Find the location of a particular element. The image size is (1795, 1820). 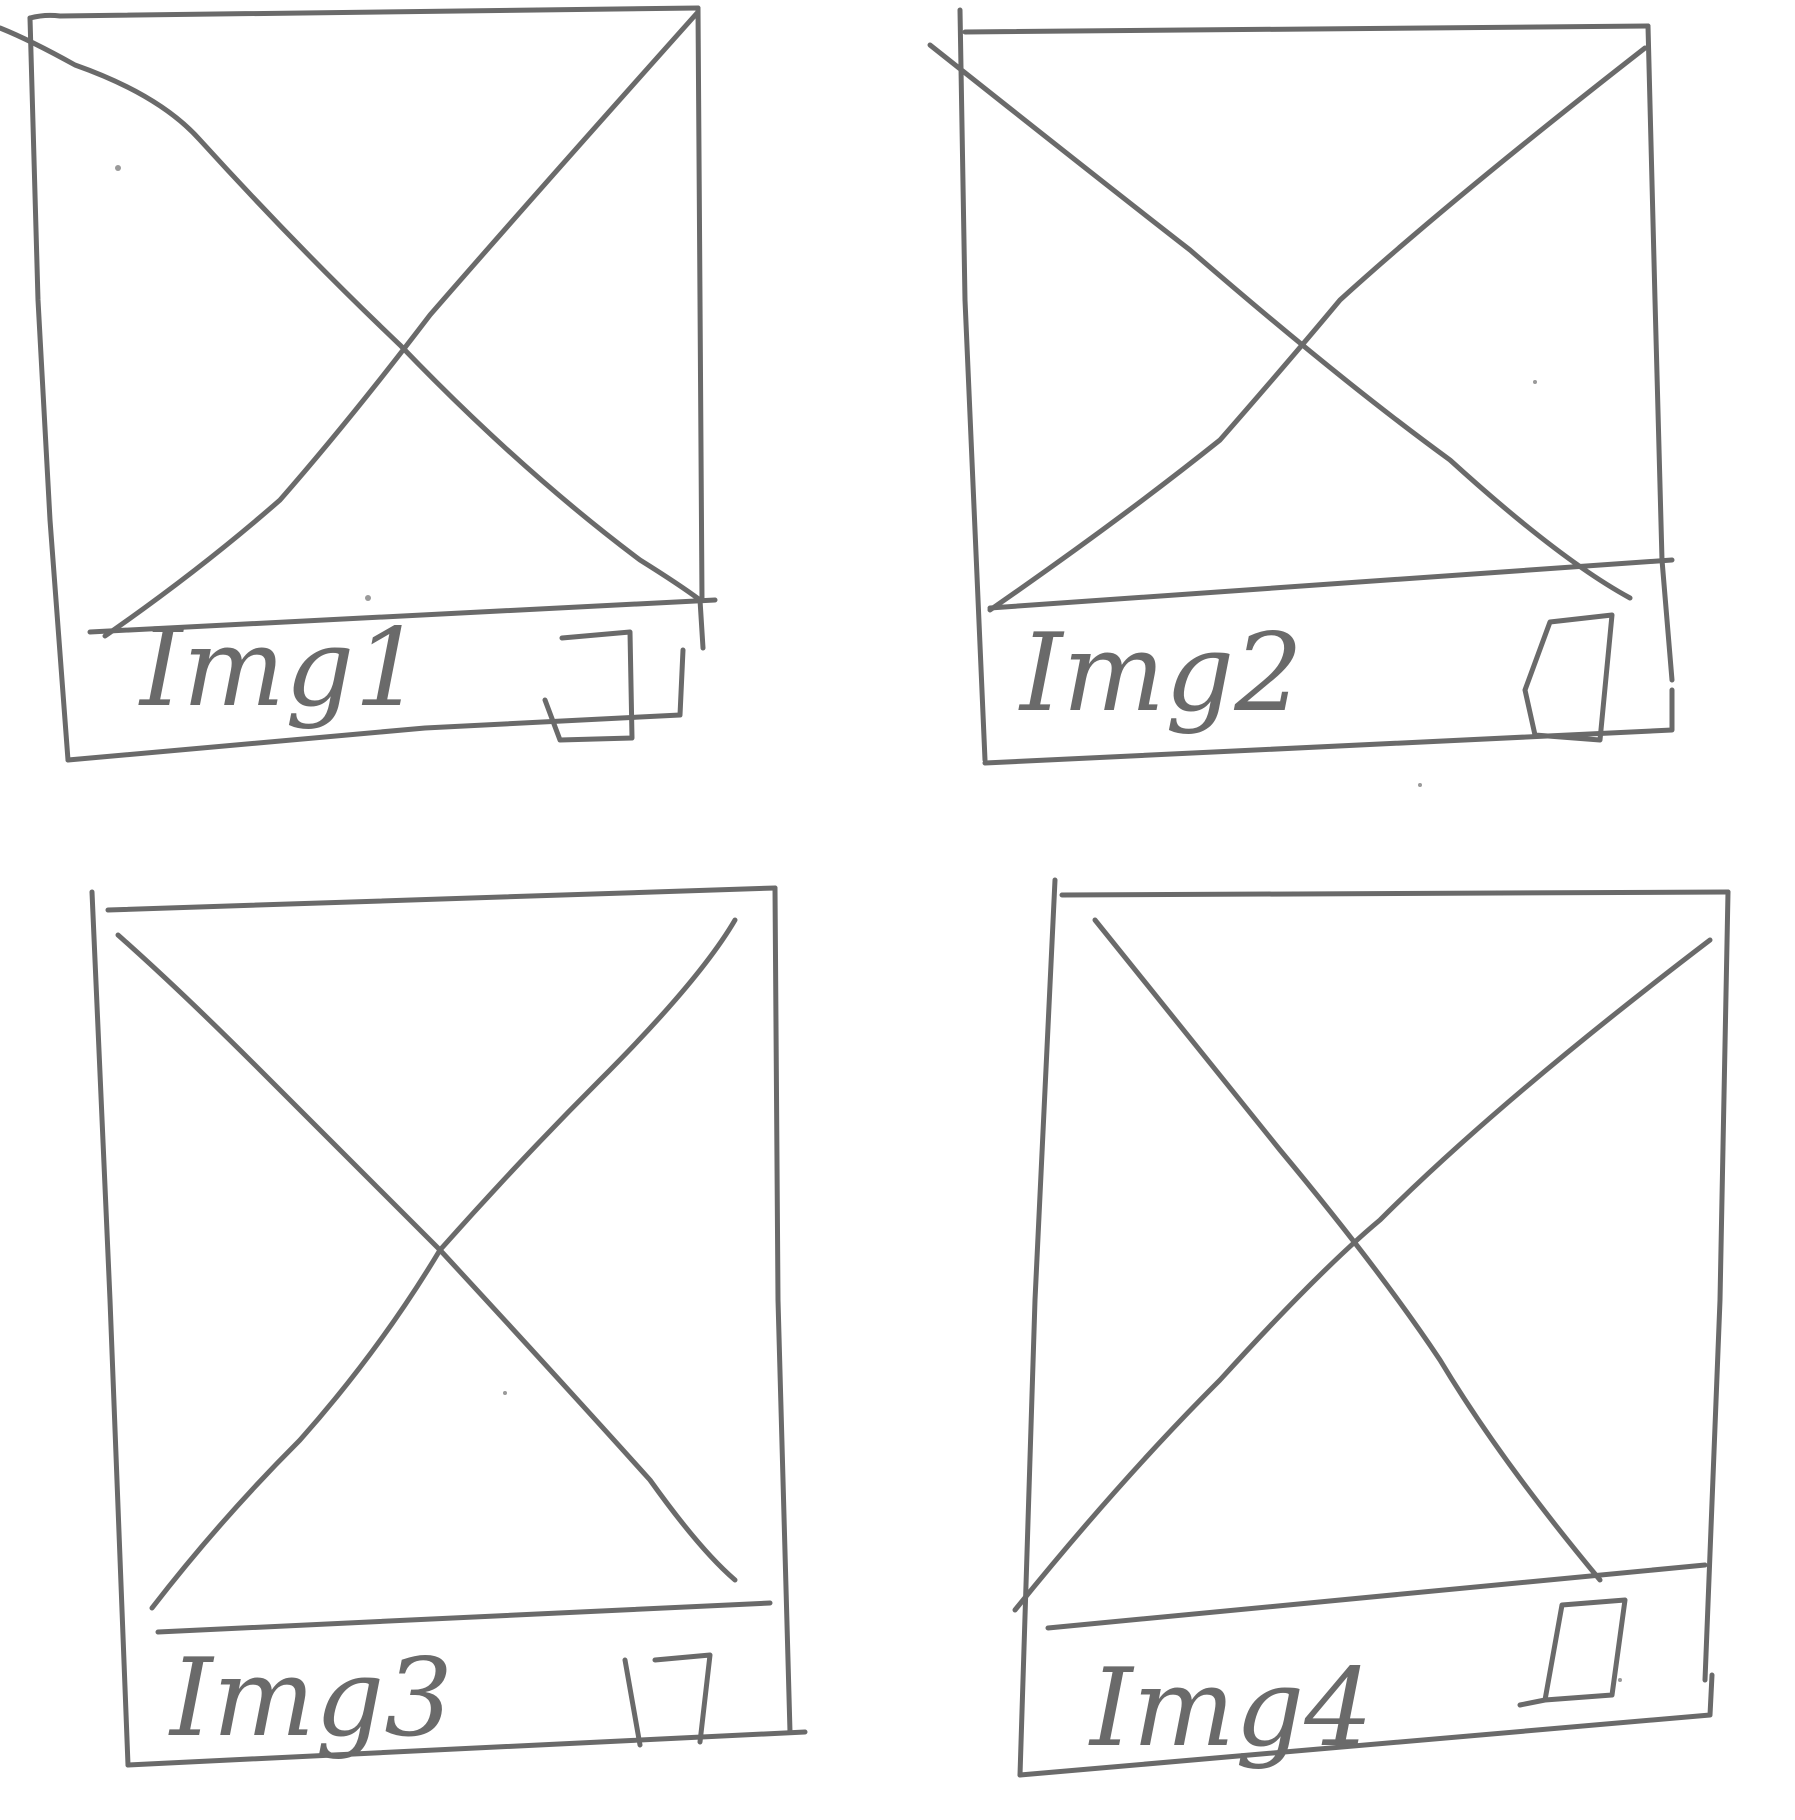

card-1-frame is located at coordinates (49, 389).